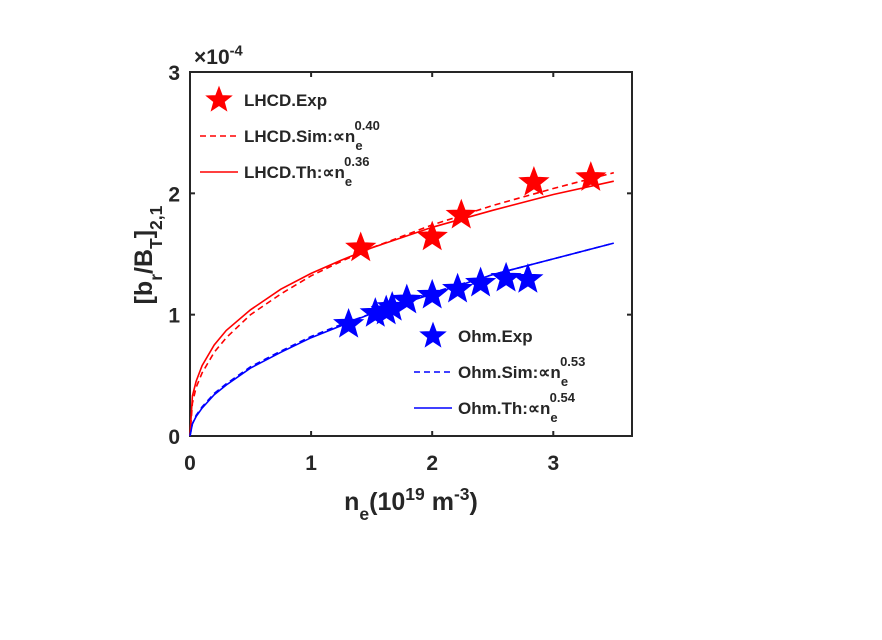 The image size is (882, 640). Describe the element at coordinates (432, 463) in the screenshot. I see `x-tick-label: 2` at that location.